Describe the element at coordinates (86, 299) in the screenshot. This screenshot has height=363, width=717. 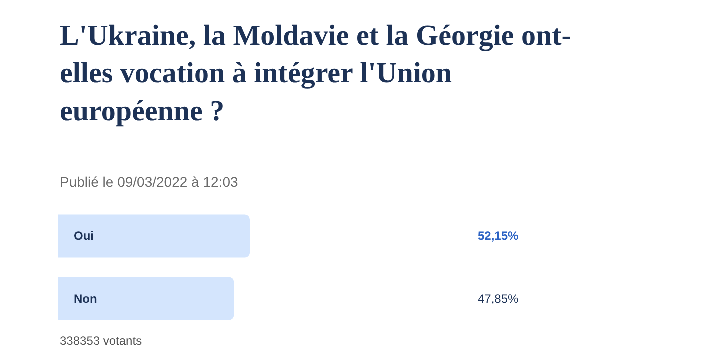
I see `y-tick-label: Non` at that location.